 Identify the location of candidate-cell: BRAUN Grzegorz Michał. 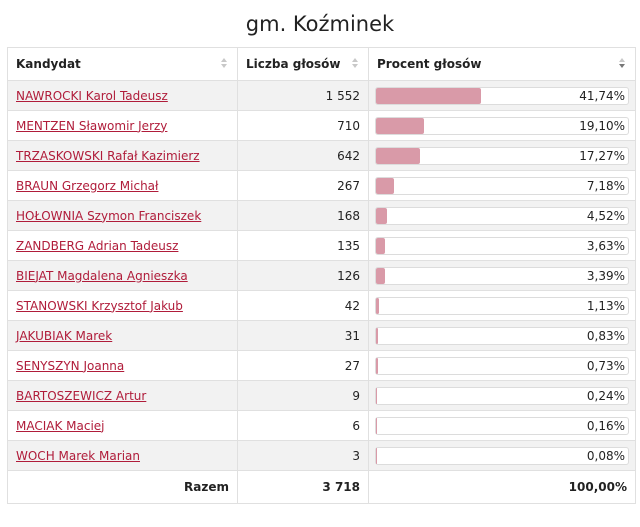
(122, 185).